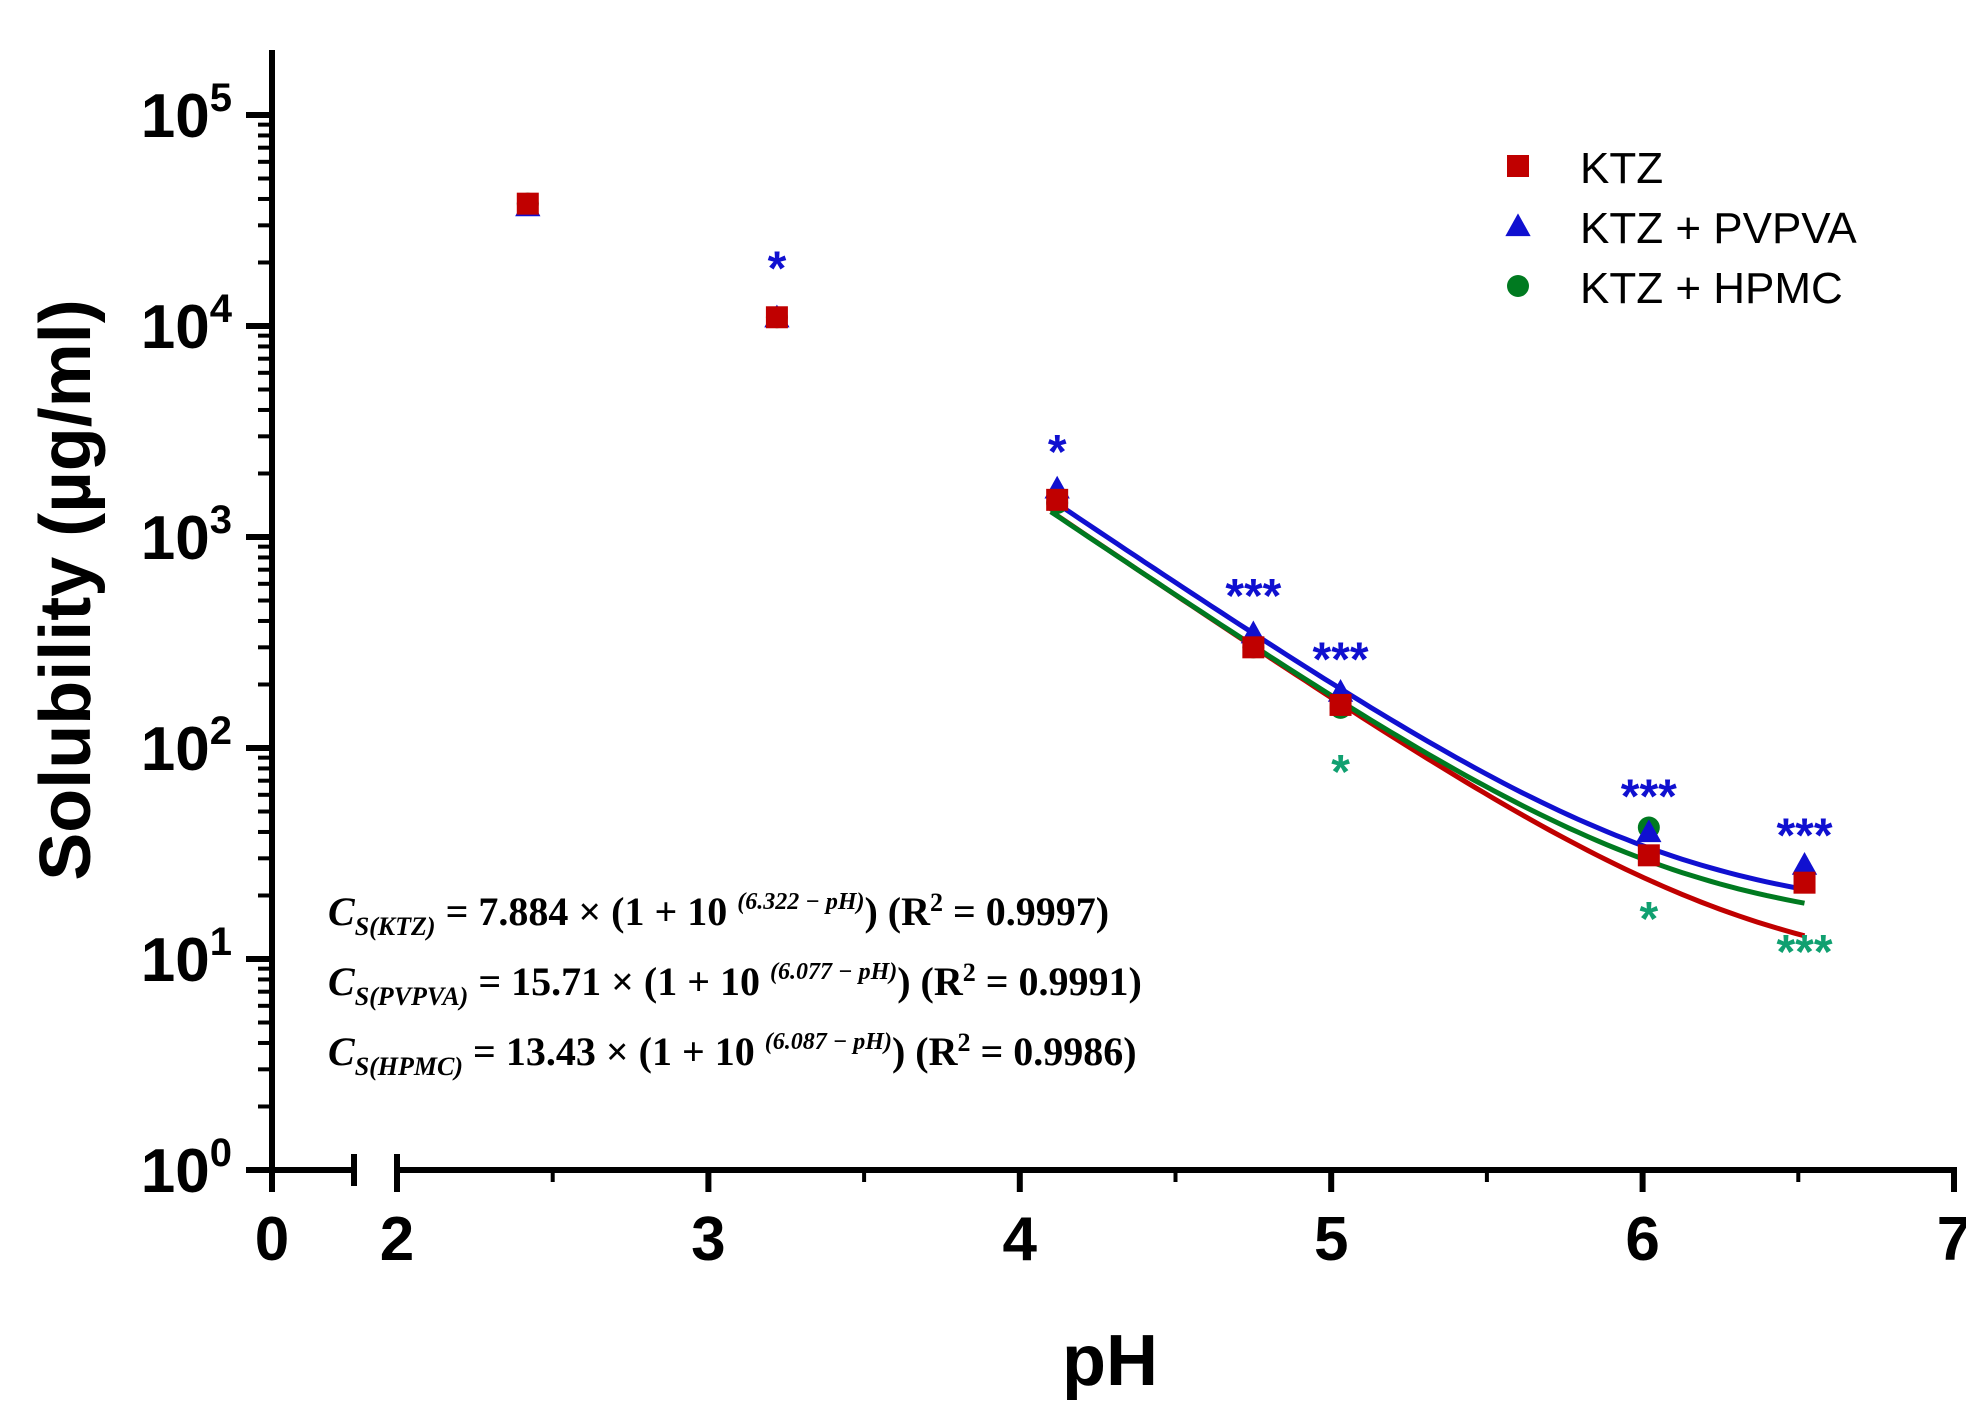 The width and height of the screenshot is (1966, 1412). Describe the element at coordinates (186, 113) in the screenshot. I see `y-tick-label: 10⁵` at that location.